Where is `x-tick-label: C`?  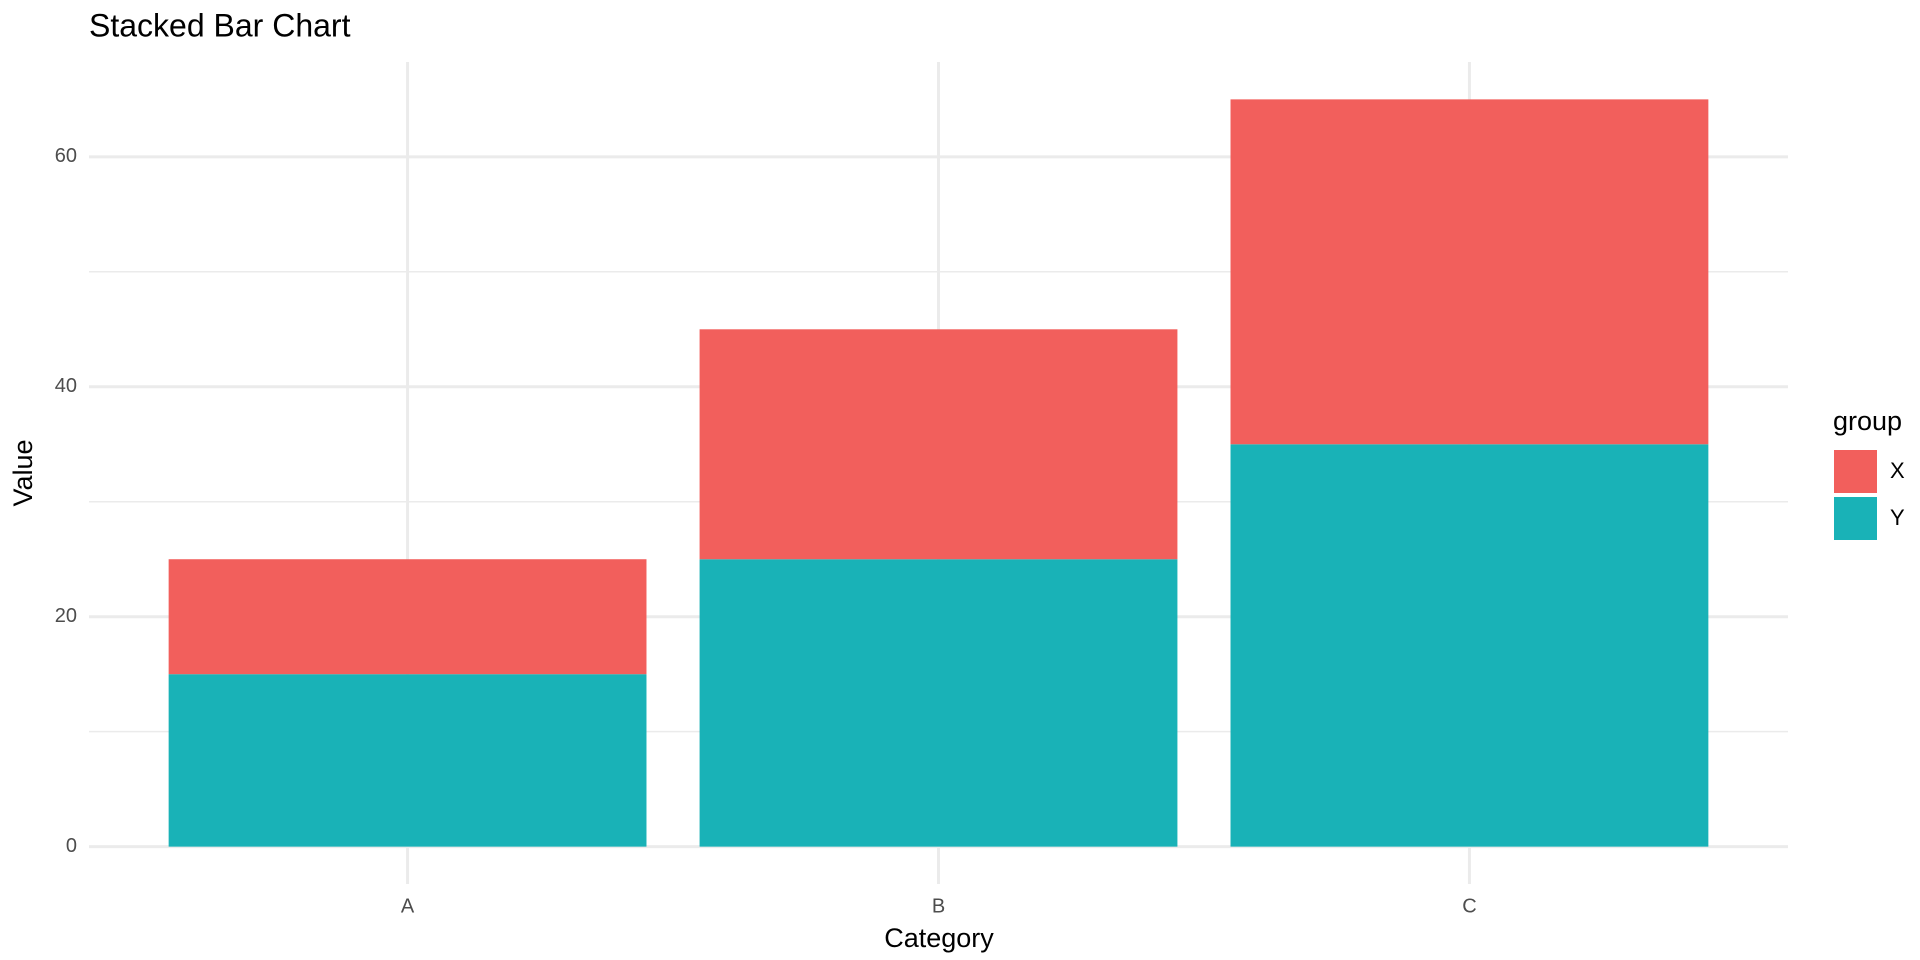 x-tick-label: C is located at coordinates (1469, 906).